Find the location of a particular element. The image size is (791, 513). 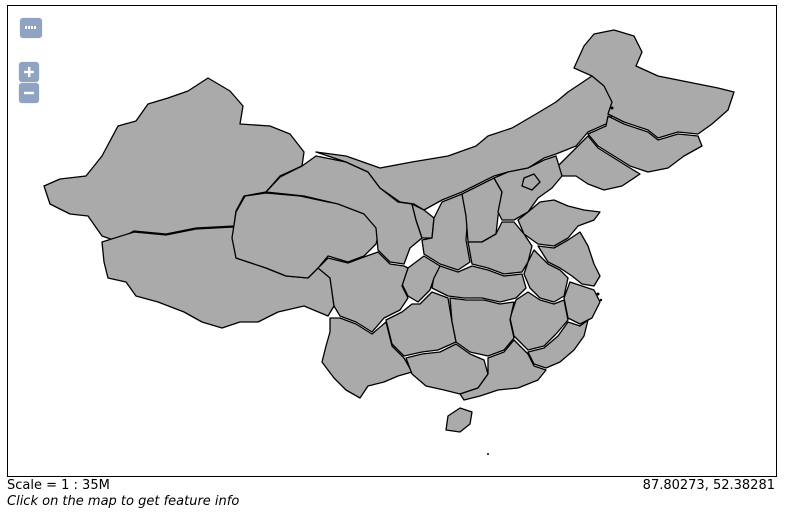

zoom-out-button is located at coordinates (29, 93).